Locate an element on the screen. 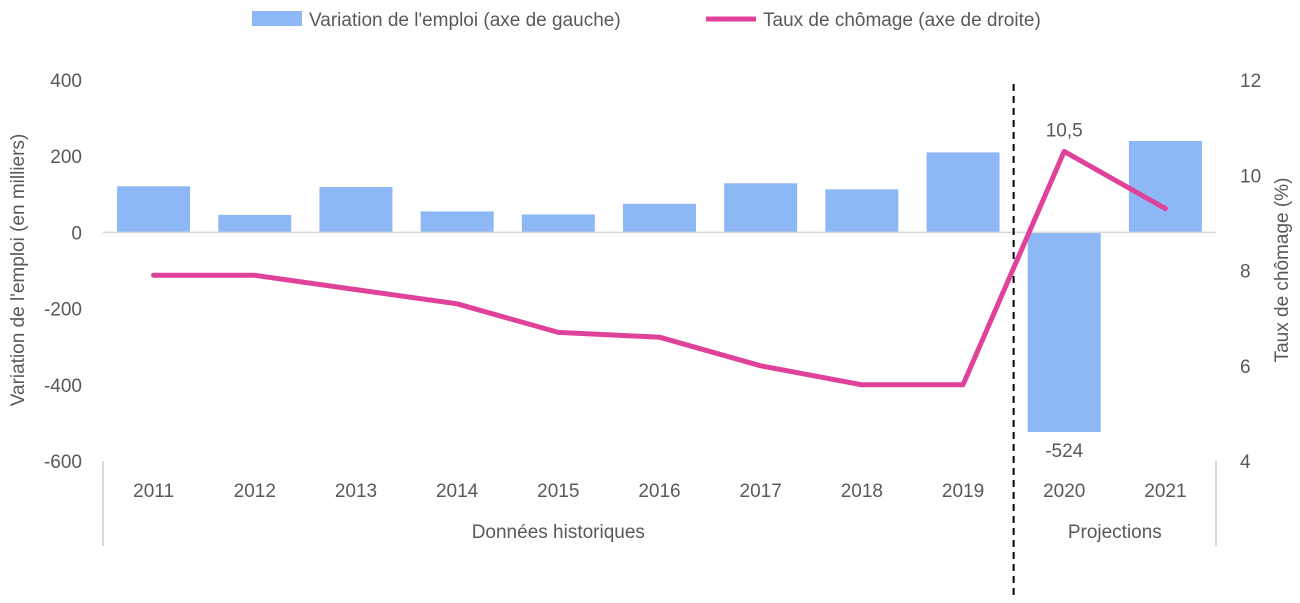  bar-2017 is located at coordinates (761, 208).